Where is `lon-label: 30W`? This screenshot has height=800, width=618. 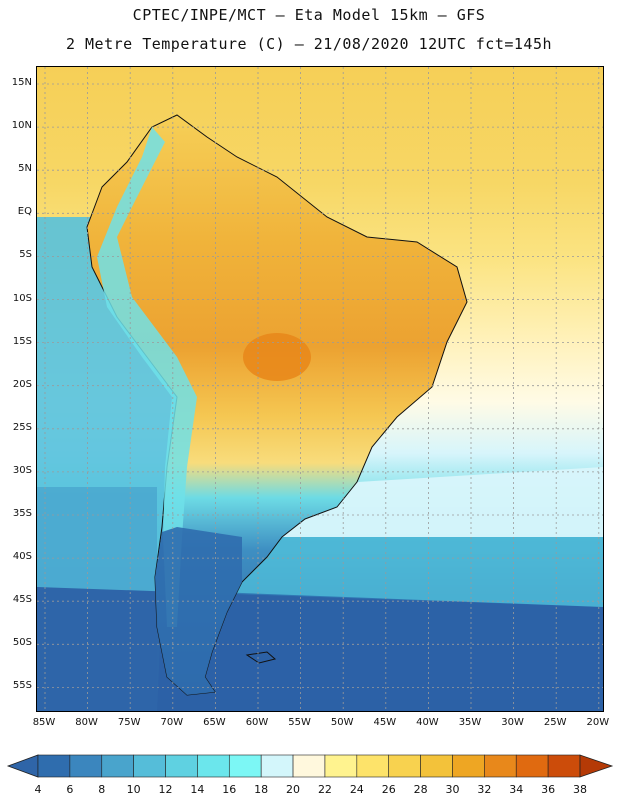 lon-label: 30W is located at coordinates (512, 722).